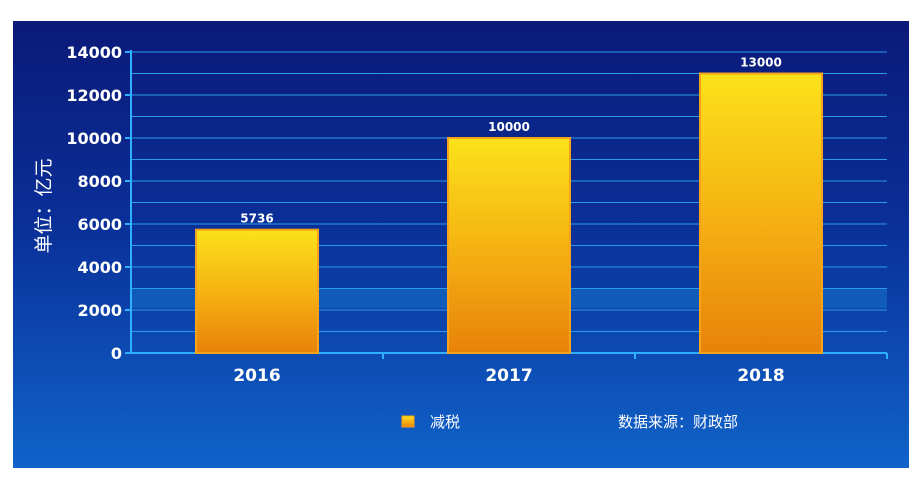 Image resolution: width=922 pixels, height=491 pixels. What do you see at coordinates (509, 245) in the screenshot?
I see `bar-2017` at bounding box center [509, 245].